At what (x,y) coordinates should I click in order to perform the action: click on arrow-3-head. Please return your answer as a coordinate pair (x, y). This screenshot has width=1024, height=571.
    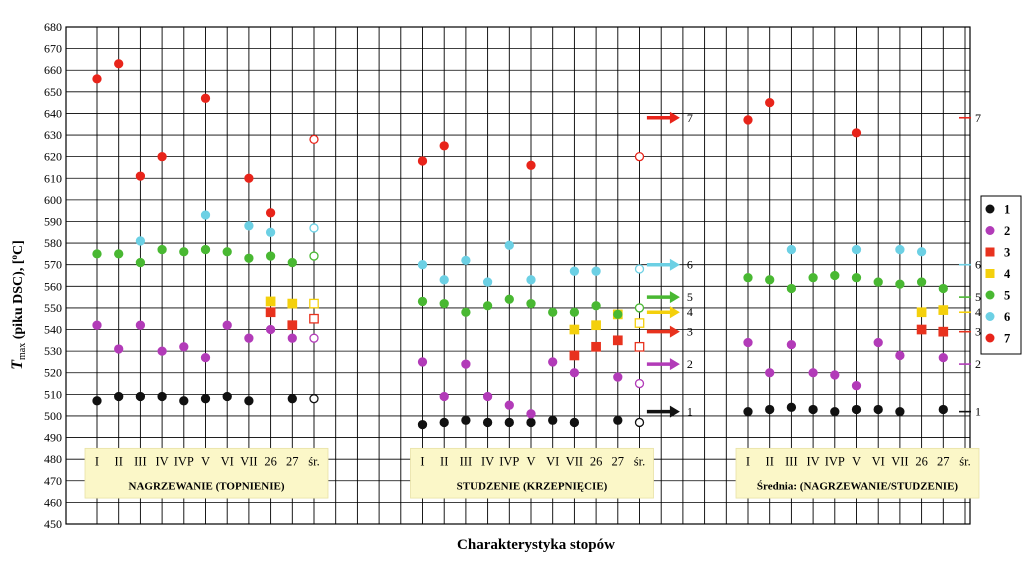
    Looking at the image, I should click on (674, 331).